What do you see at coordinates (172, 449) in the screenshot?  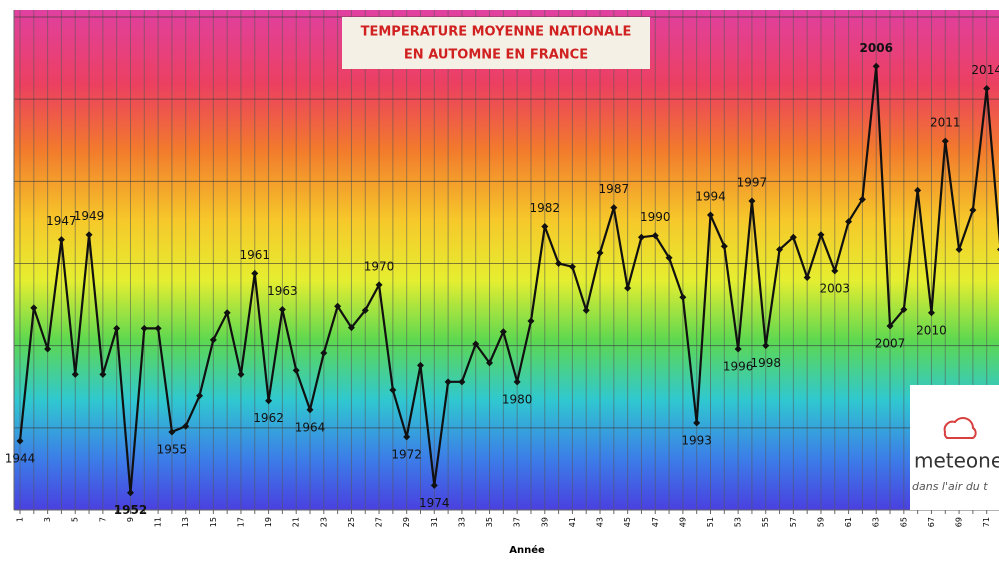 I see `point-label: 1955` at bounding box center [172, 449].